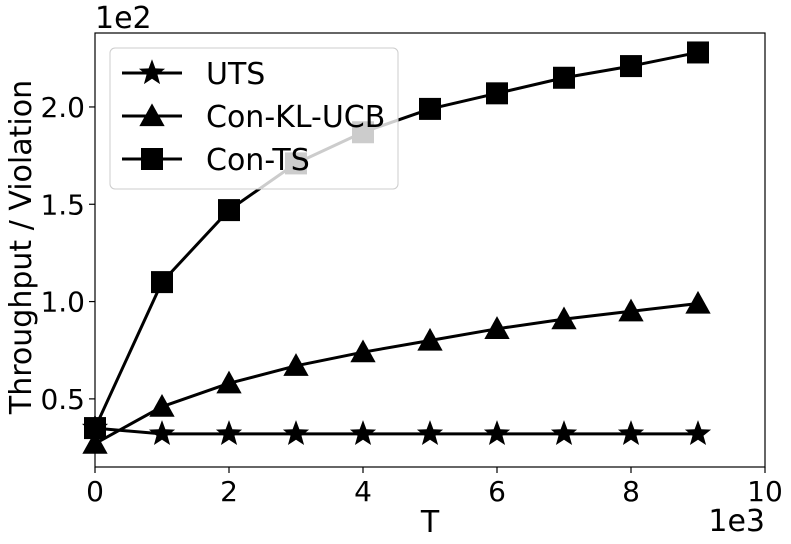 The width and height of the screenshot is (791, 544). Describe the element at coordinates (152, 159) in the screenshot. I see `legend-marker-con-ts` at that location.